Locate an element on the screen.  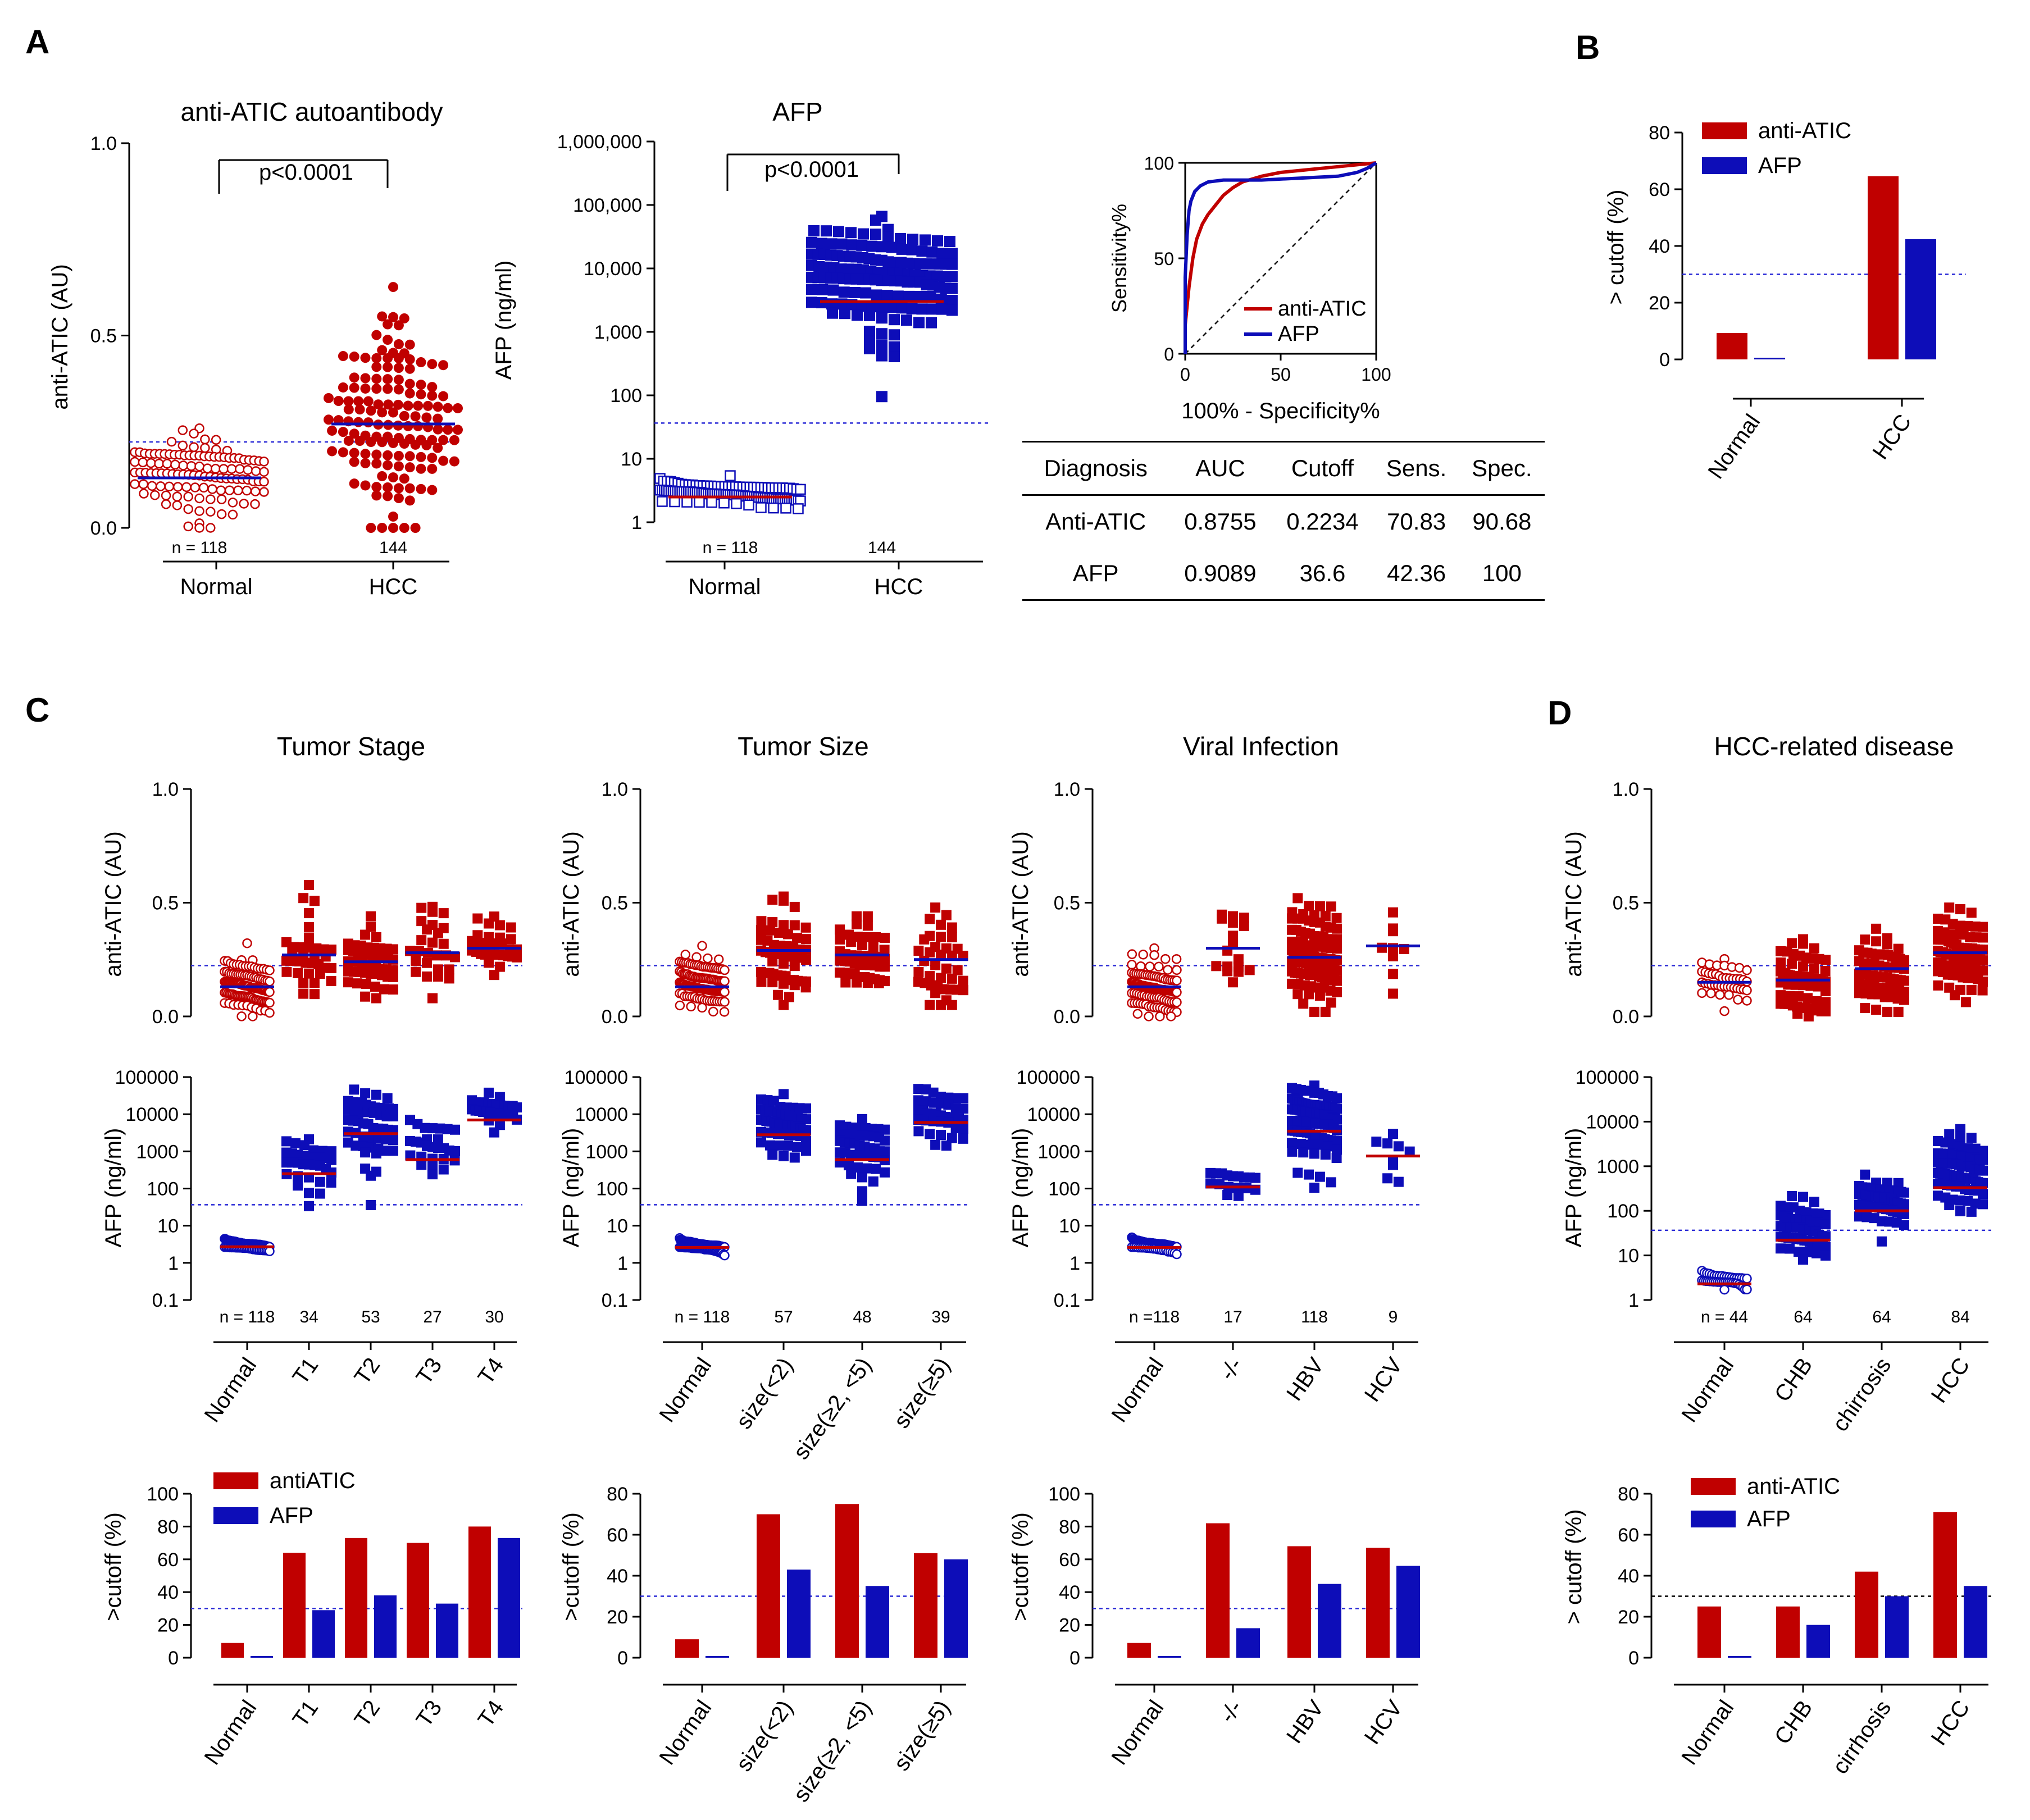
table-cell: 0.9089 is located at coordinates (1221, 573).